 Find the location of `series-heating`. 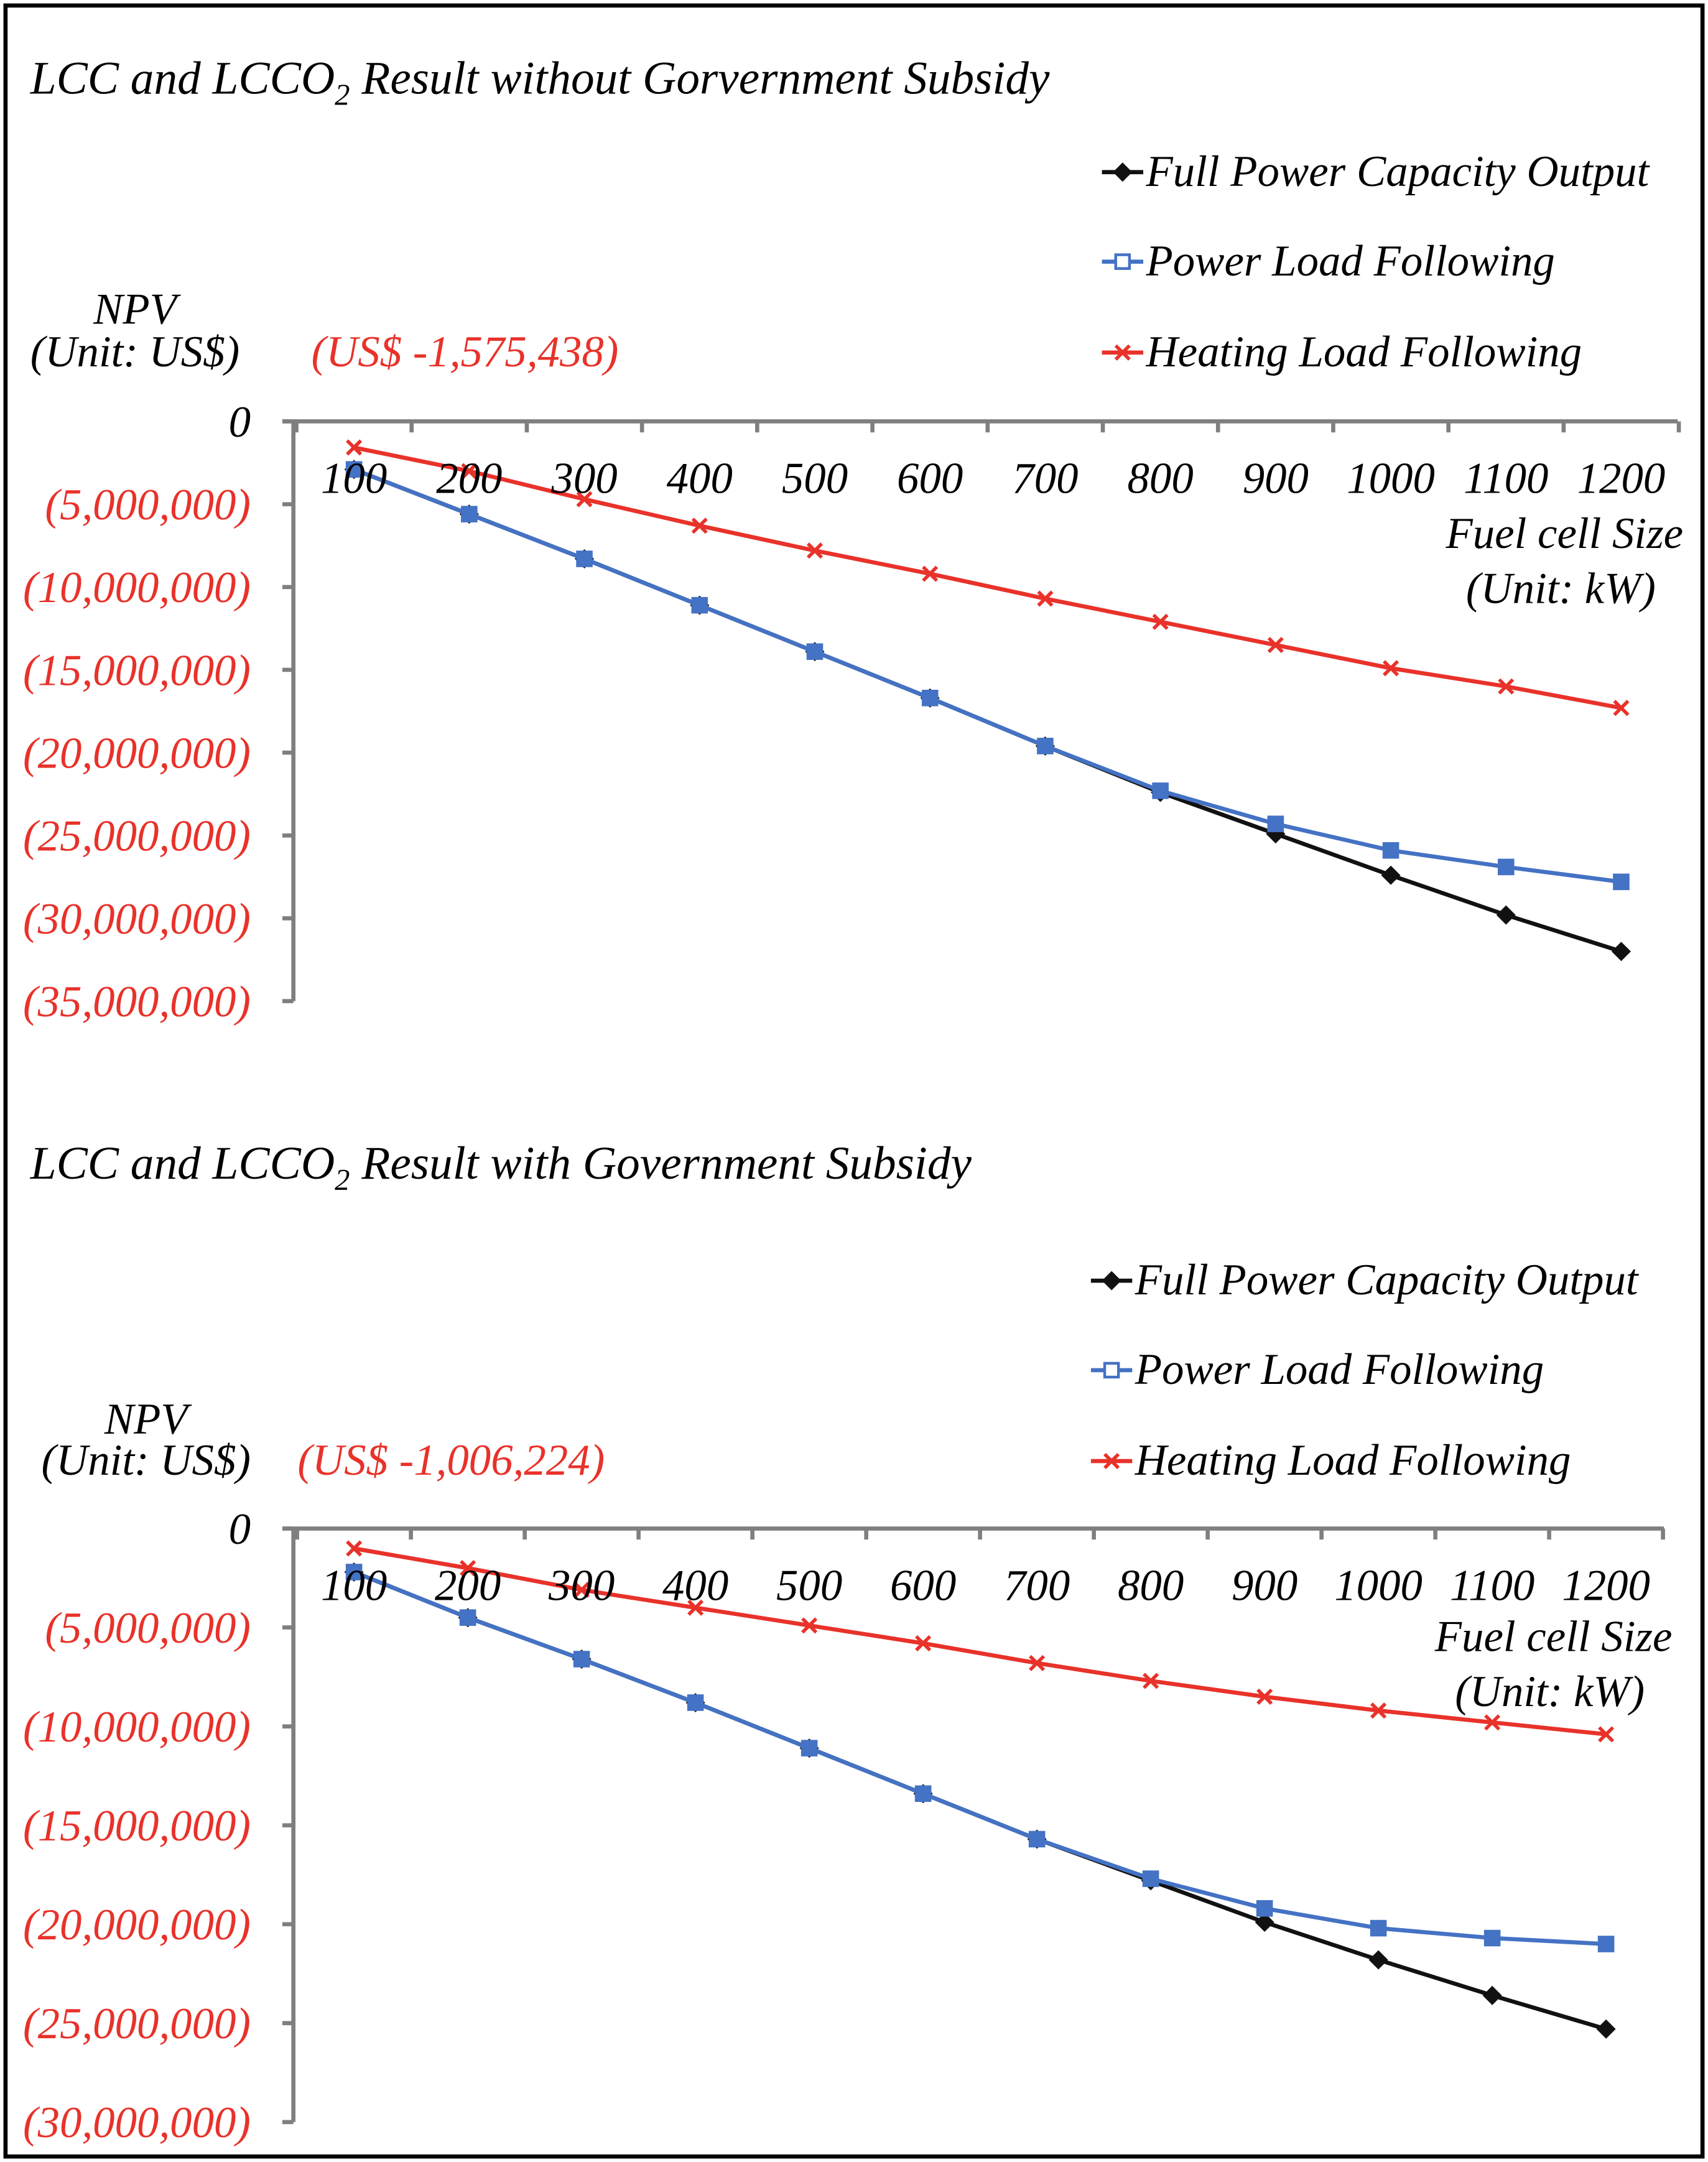

series-heating is located at coordinates (988, 578).